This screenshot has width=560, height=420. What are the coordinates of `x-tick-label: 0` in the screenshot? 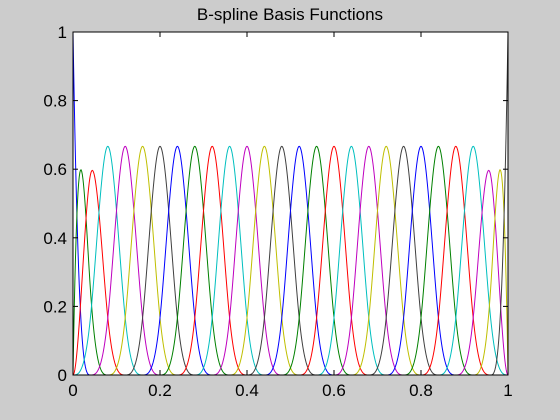 It's located at (72, 390).